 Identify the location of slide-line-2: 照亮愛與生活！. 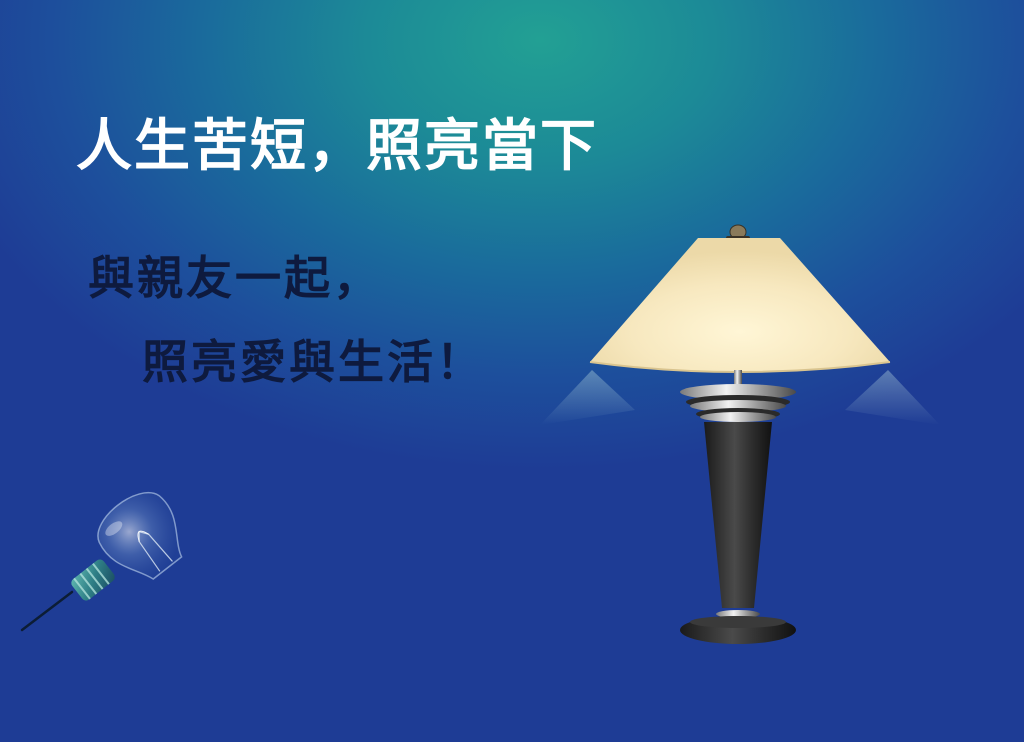
(313, 362).